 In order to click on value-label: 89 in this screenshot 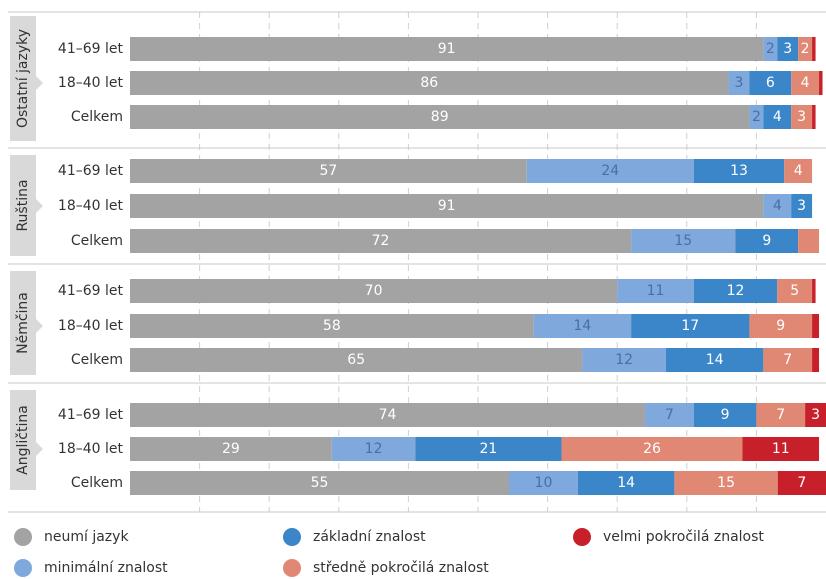, I will do `click(440, 117)`.